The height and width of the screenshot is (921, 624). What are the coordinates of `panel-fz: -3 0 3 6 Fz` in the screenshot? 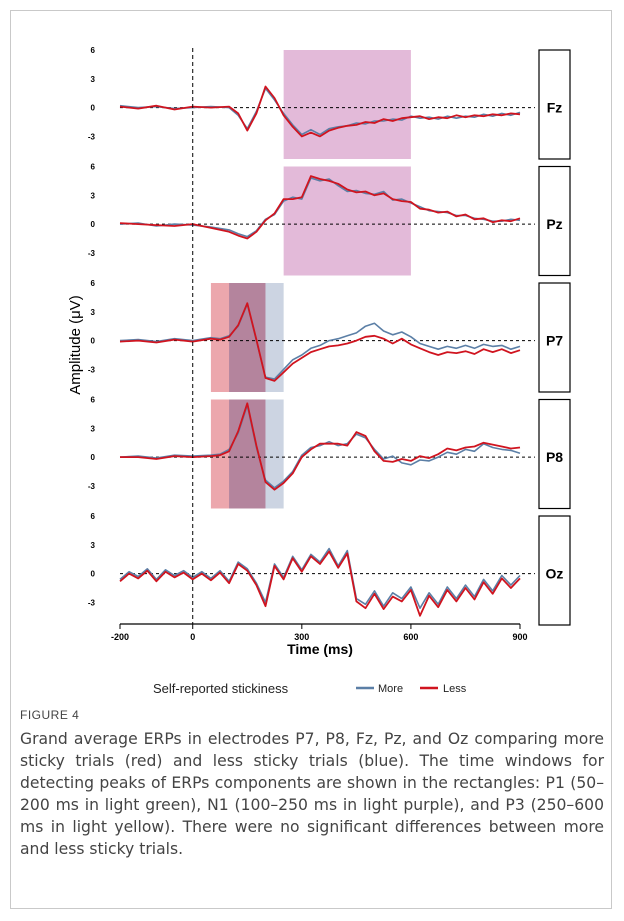 It's located at (329, 103).